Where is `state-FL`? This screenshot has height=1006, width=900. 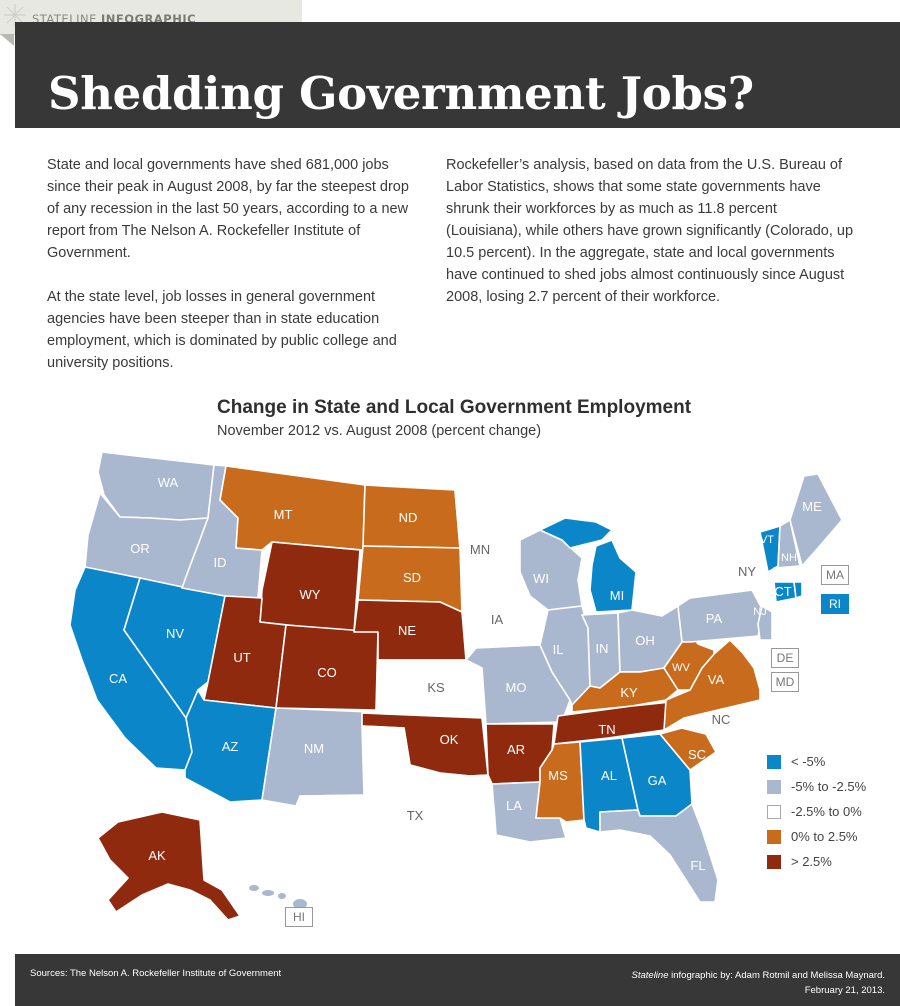
state-FL is located at coordinates (659, 853).